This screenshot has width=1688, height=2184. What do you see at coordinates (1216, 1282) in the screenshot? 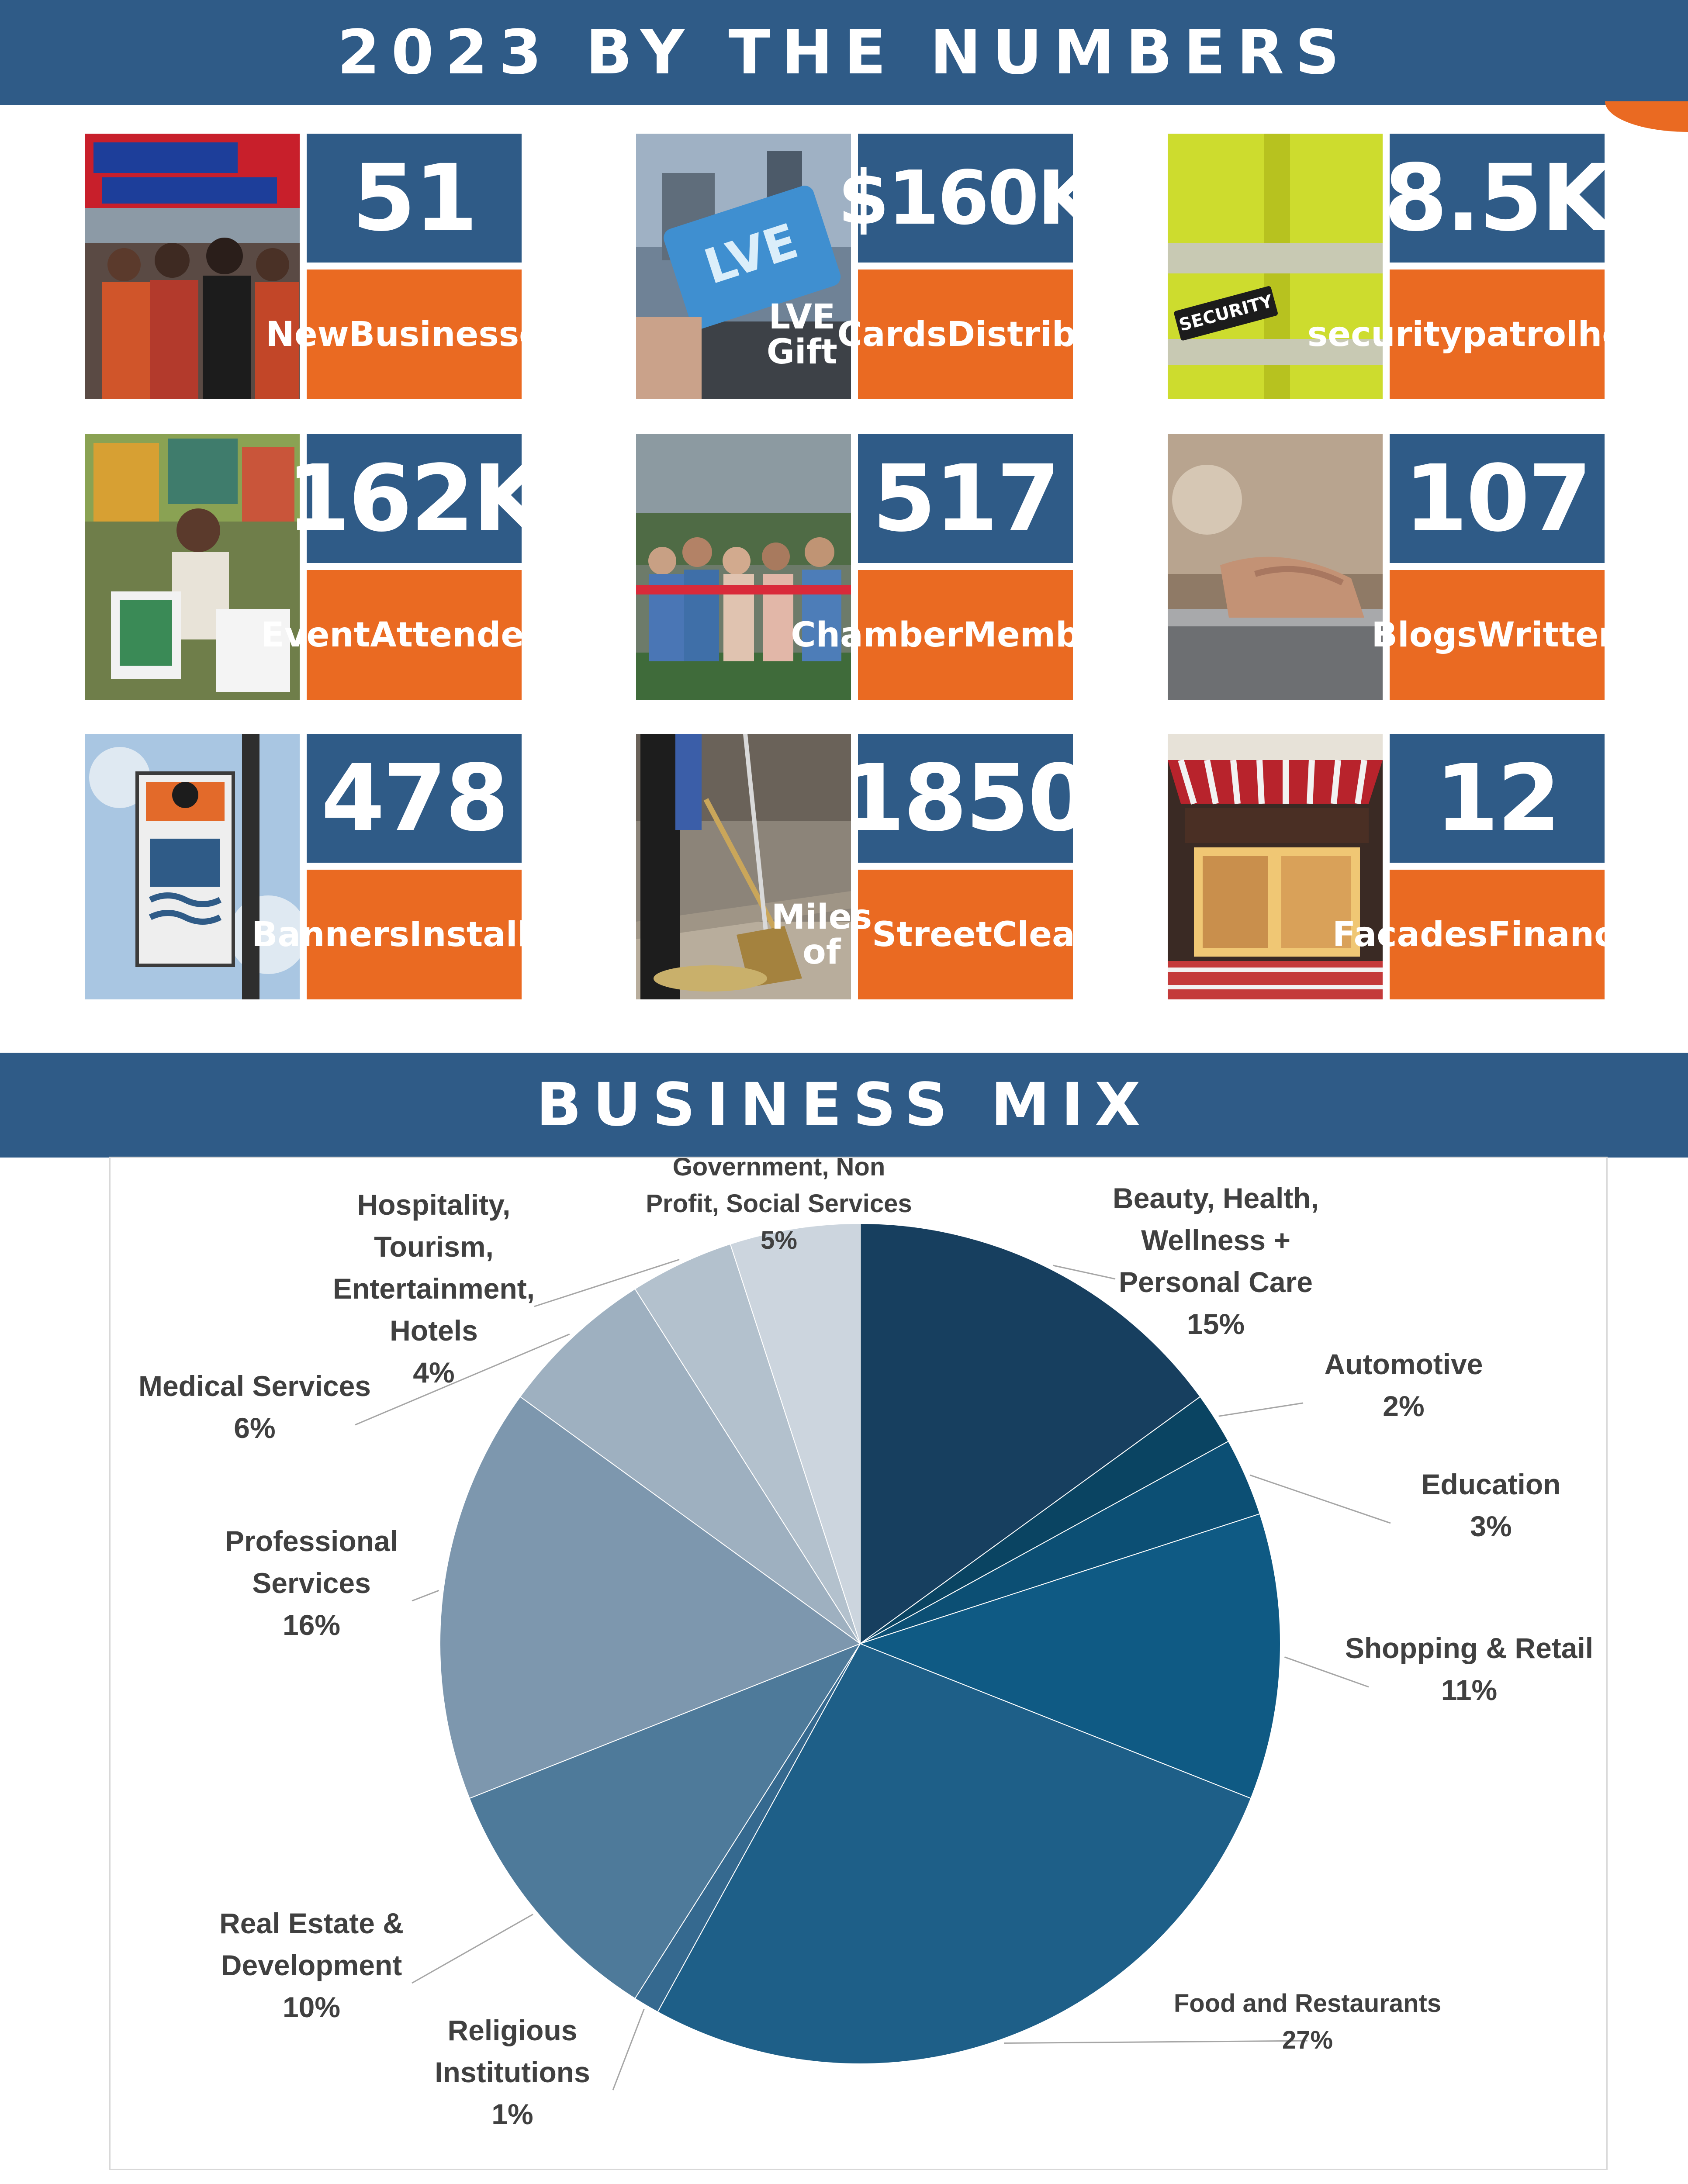
I see `pie-label-line: Personal Care` at bounding box center [1216, 1282].